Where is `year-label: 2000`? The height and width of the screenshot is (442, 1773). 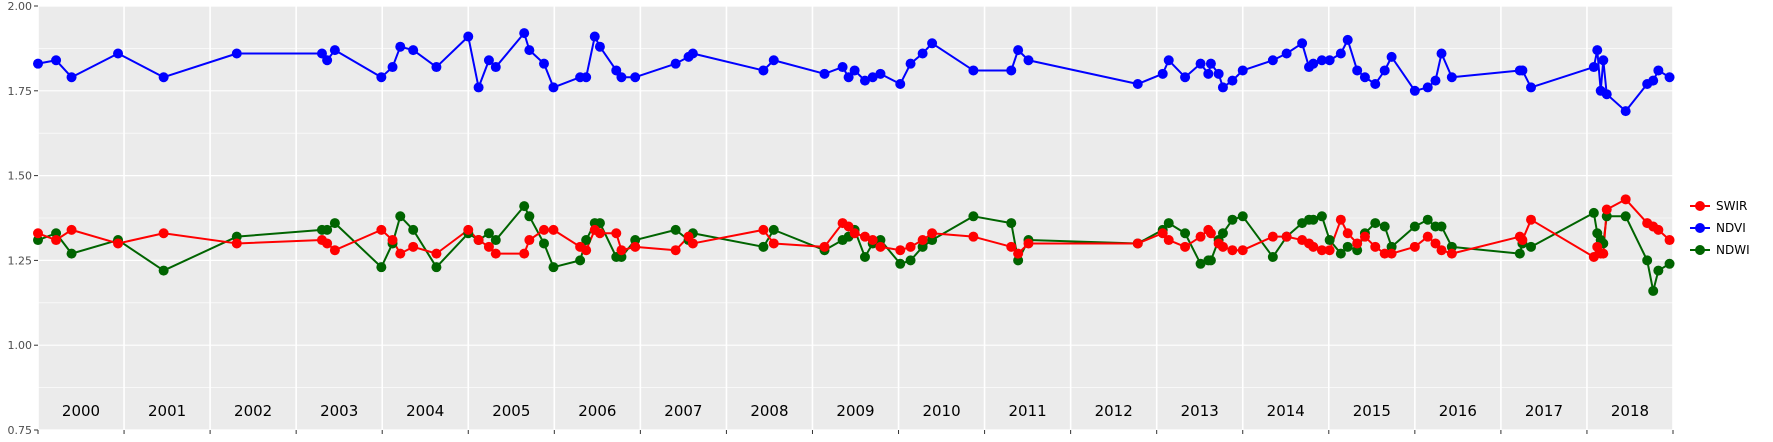 year-label: 2000 is located at coordinates (81, 411).